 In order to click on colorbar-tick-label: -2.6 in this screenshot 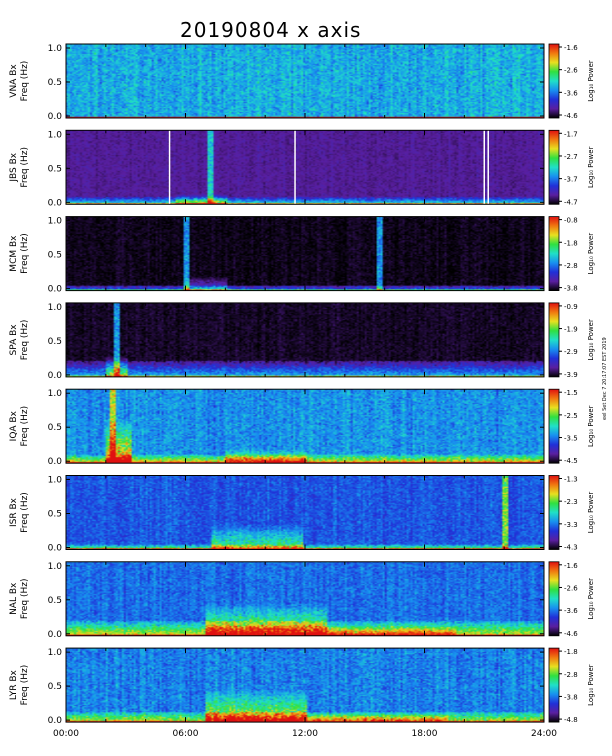, I will do `click(571, 588)`.